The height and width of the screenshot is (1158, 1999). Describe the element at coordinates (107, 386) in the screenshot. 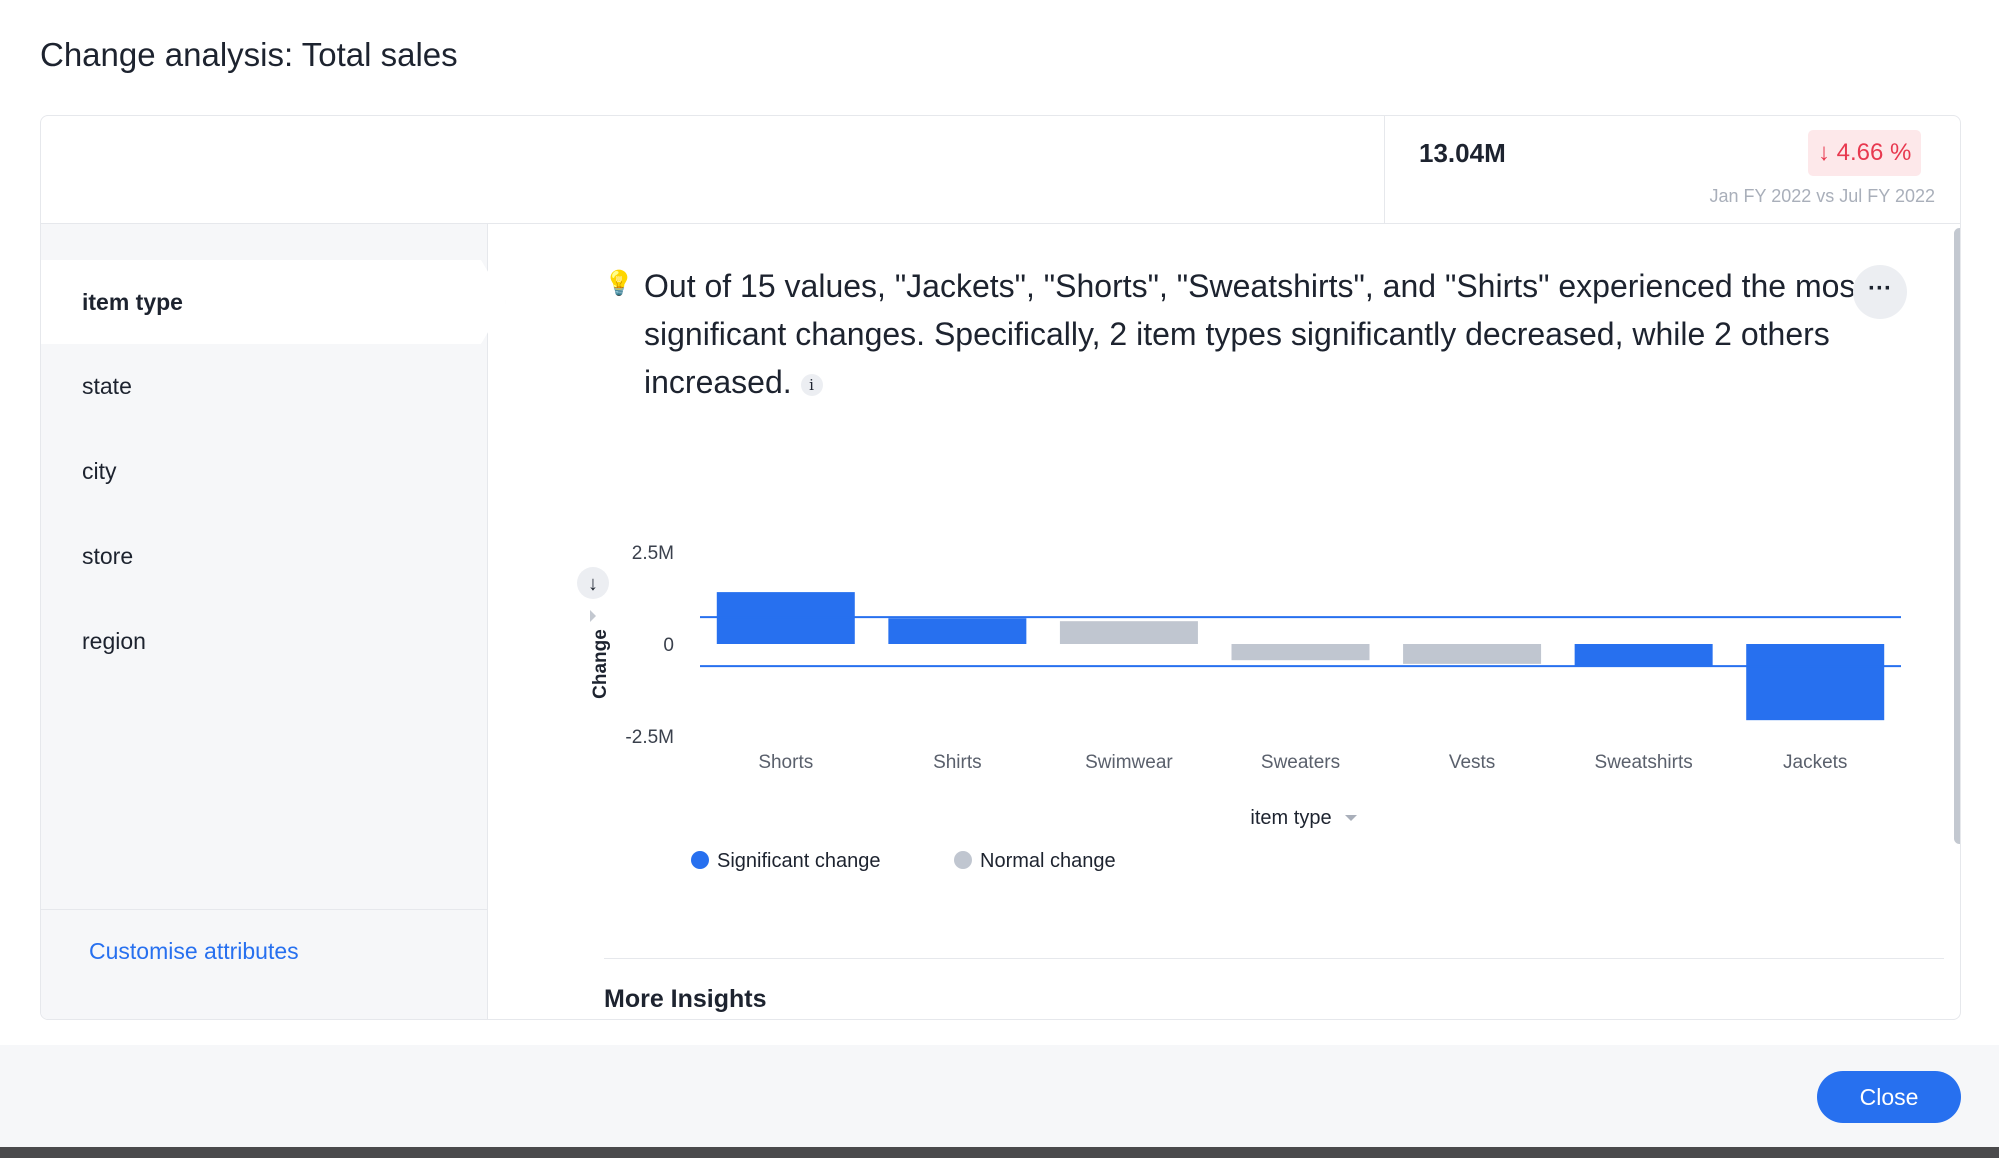

I see `attribute-state: state` at that location.